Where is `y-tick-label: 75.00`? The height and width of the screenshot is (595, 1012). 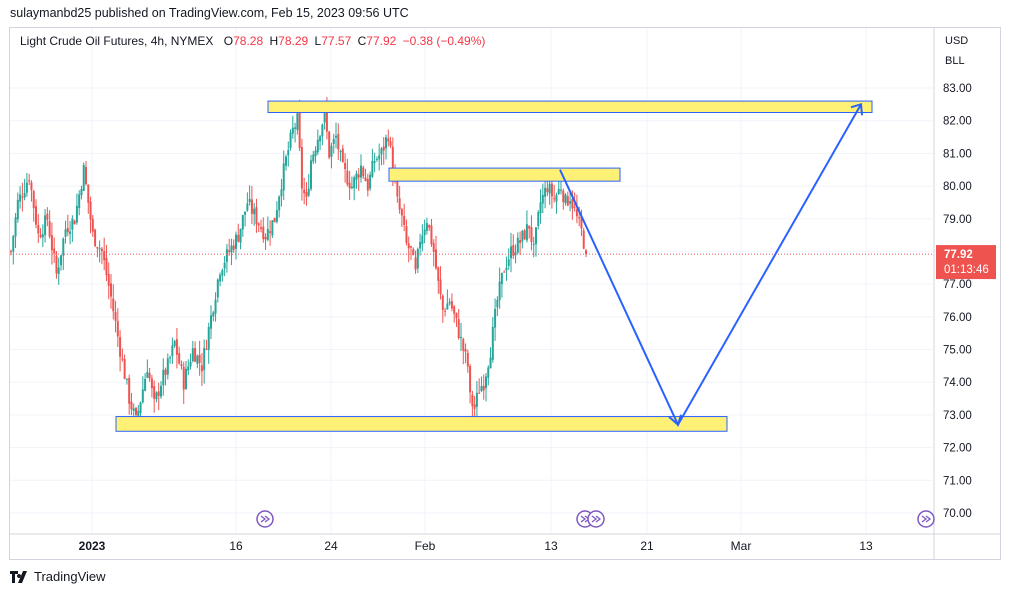
y-tick-label: 75.00 is located at coordinates (957, 351).